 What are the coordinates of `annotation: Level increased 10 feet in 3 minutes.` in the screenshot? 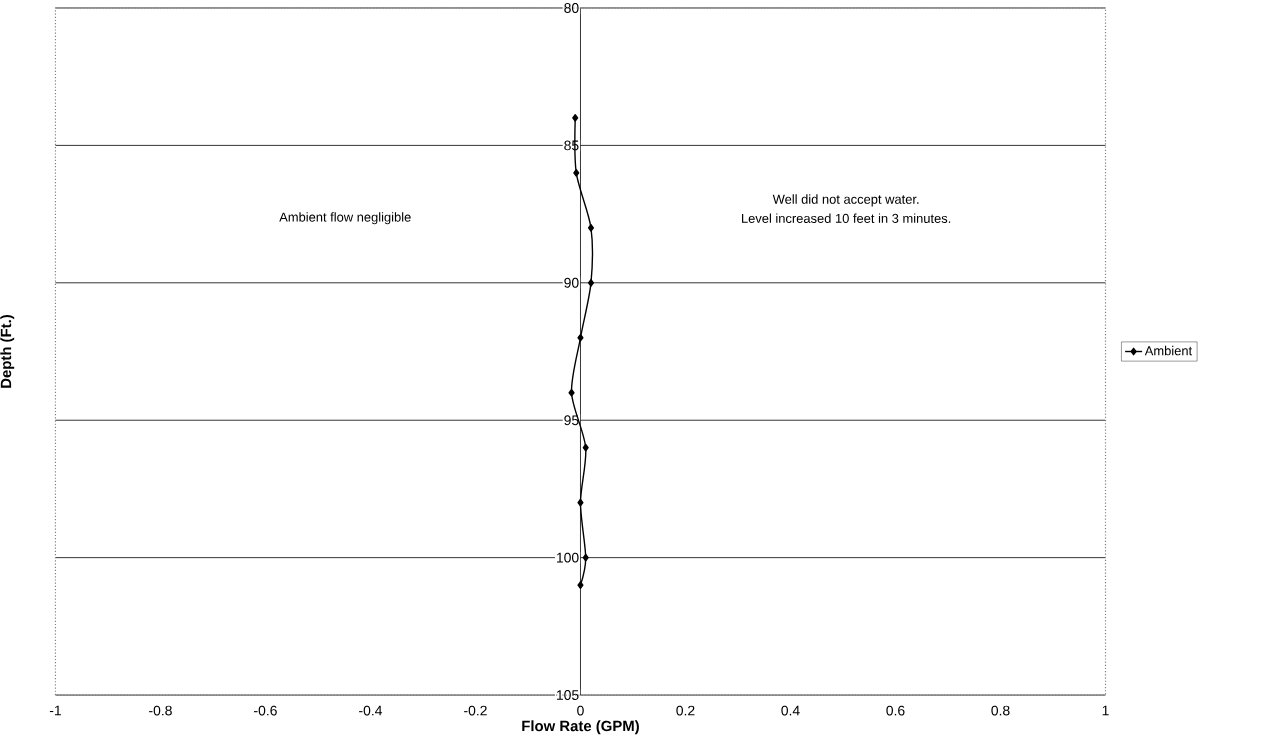 It's located at (846, 218).